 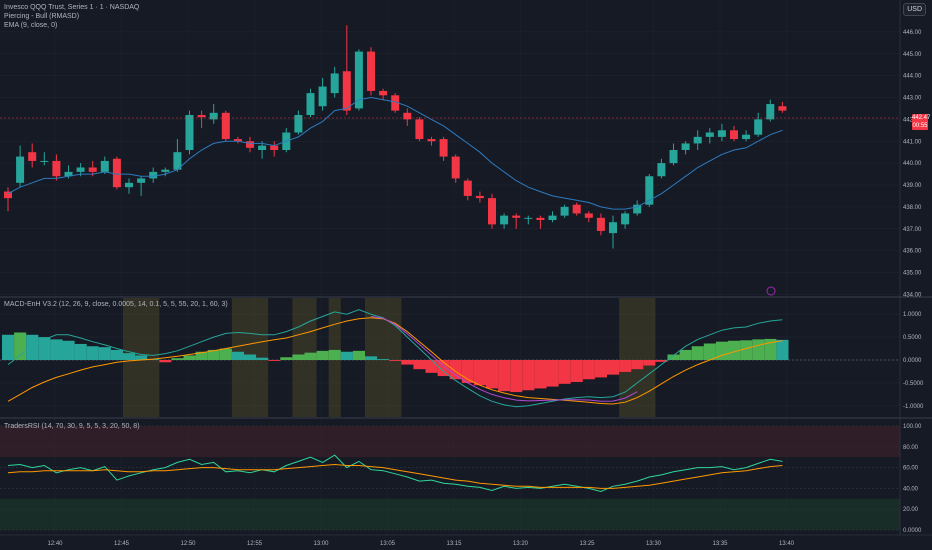 What do you see at coordinates (395, 361) in the screenshot?
I see `macd-signal-line` at bounding box center [395, 361].